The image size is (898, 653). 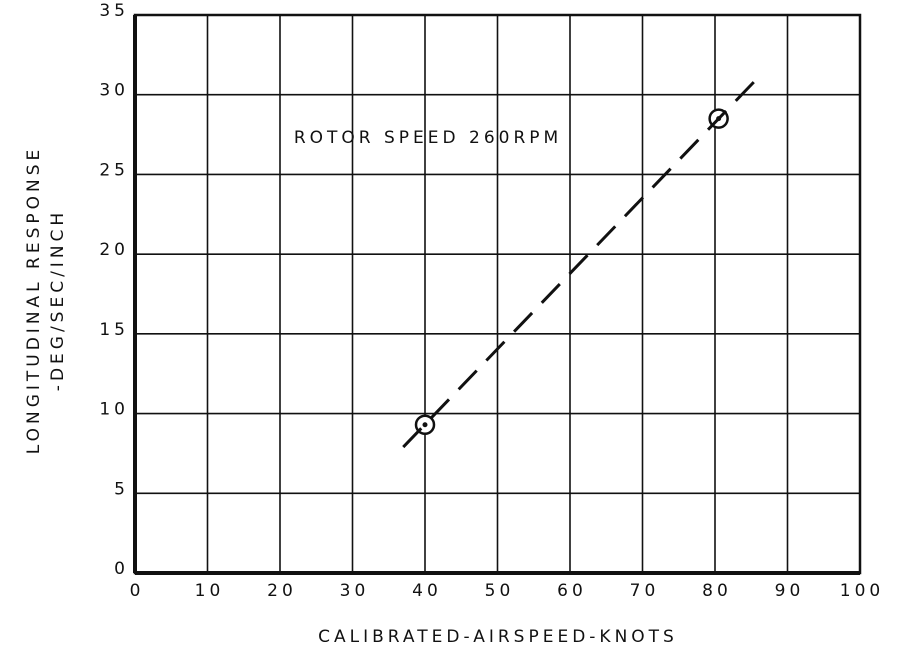 What do you see at coordinates (862, 591) in the screenshot?
I see `x-tick-label: 100` at bounding box center [862, 591].